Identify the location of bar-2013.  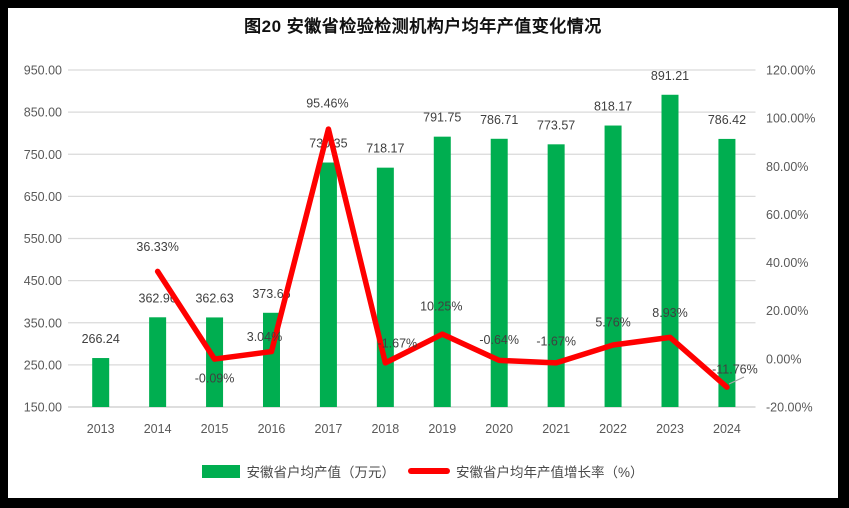
(101, 382).